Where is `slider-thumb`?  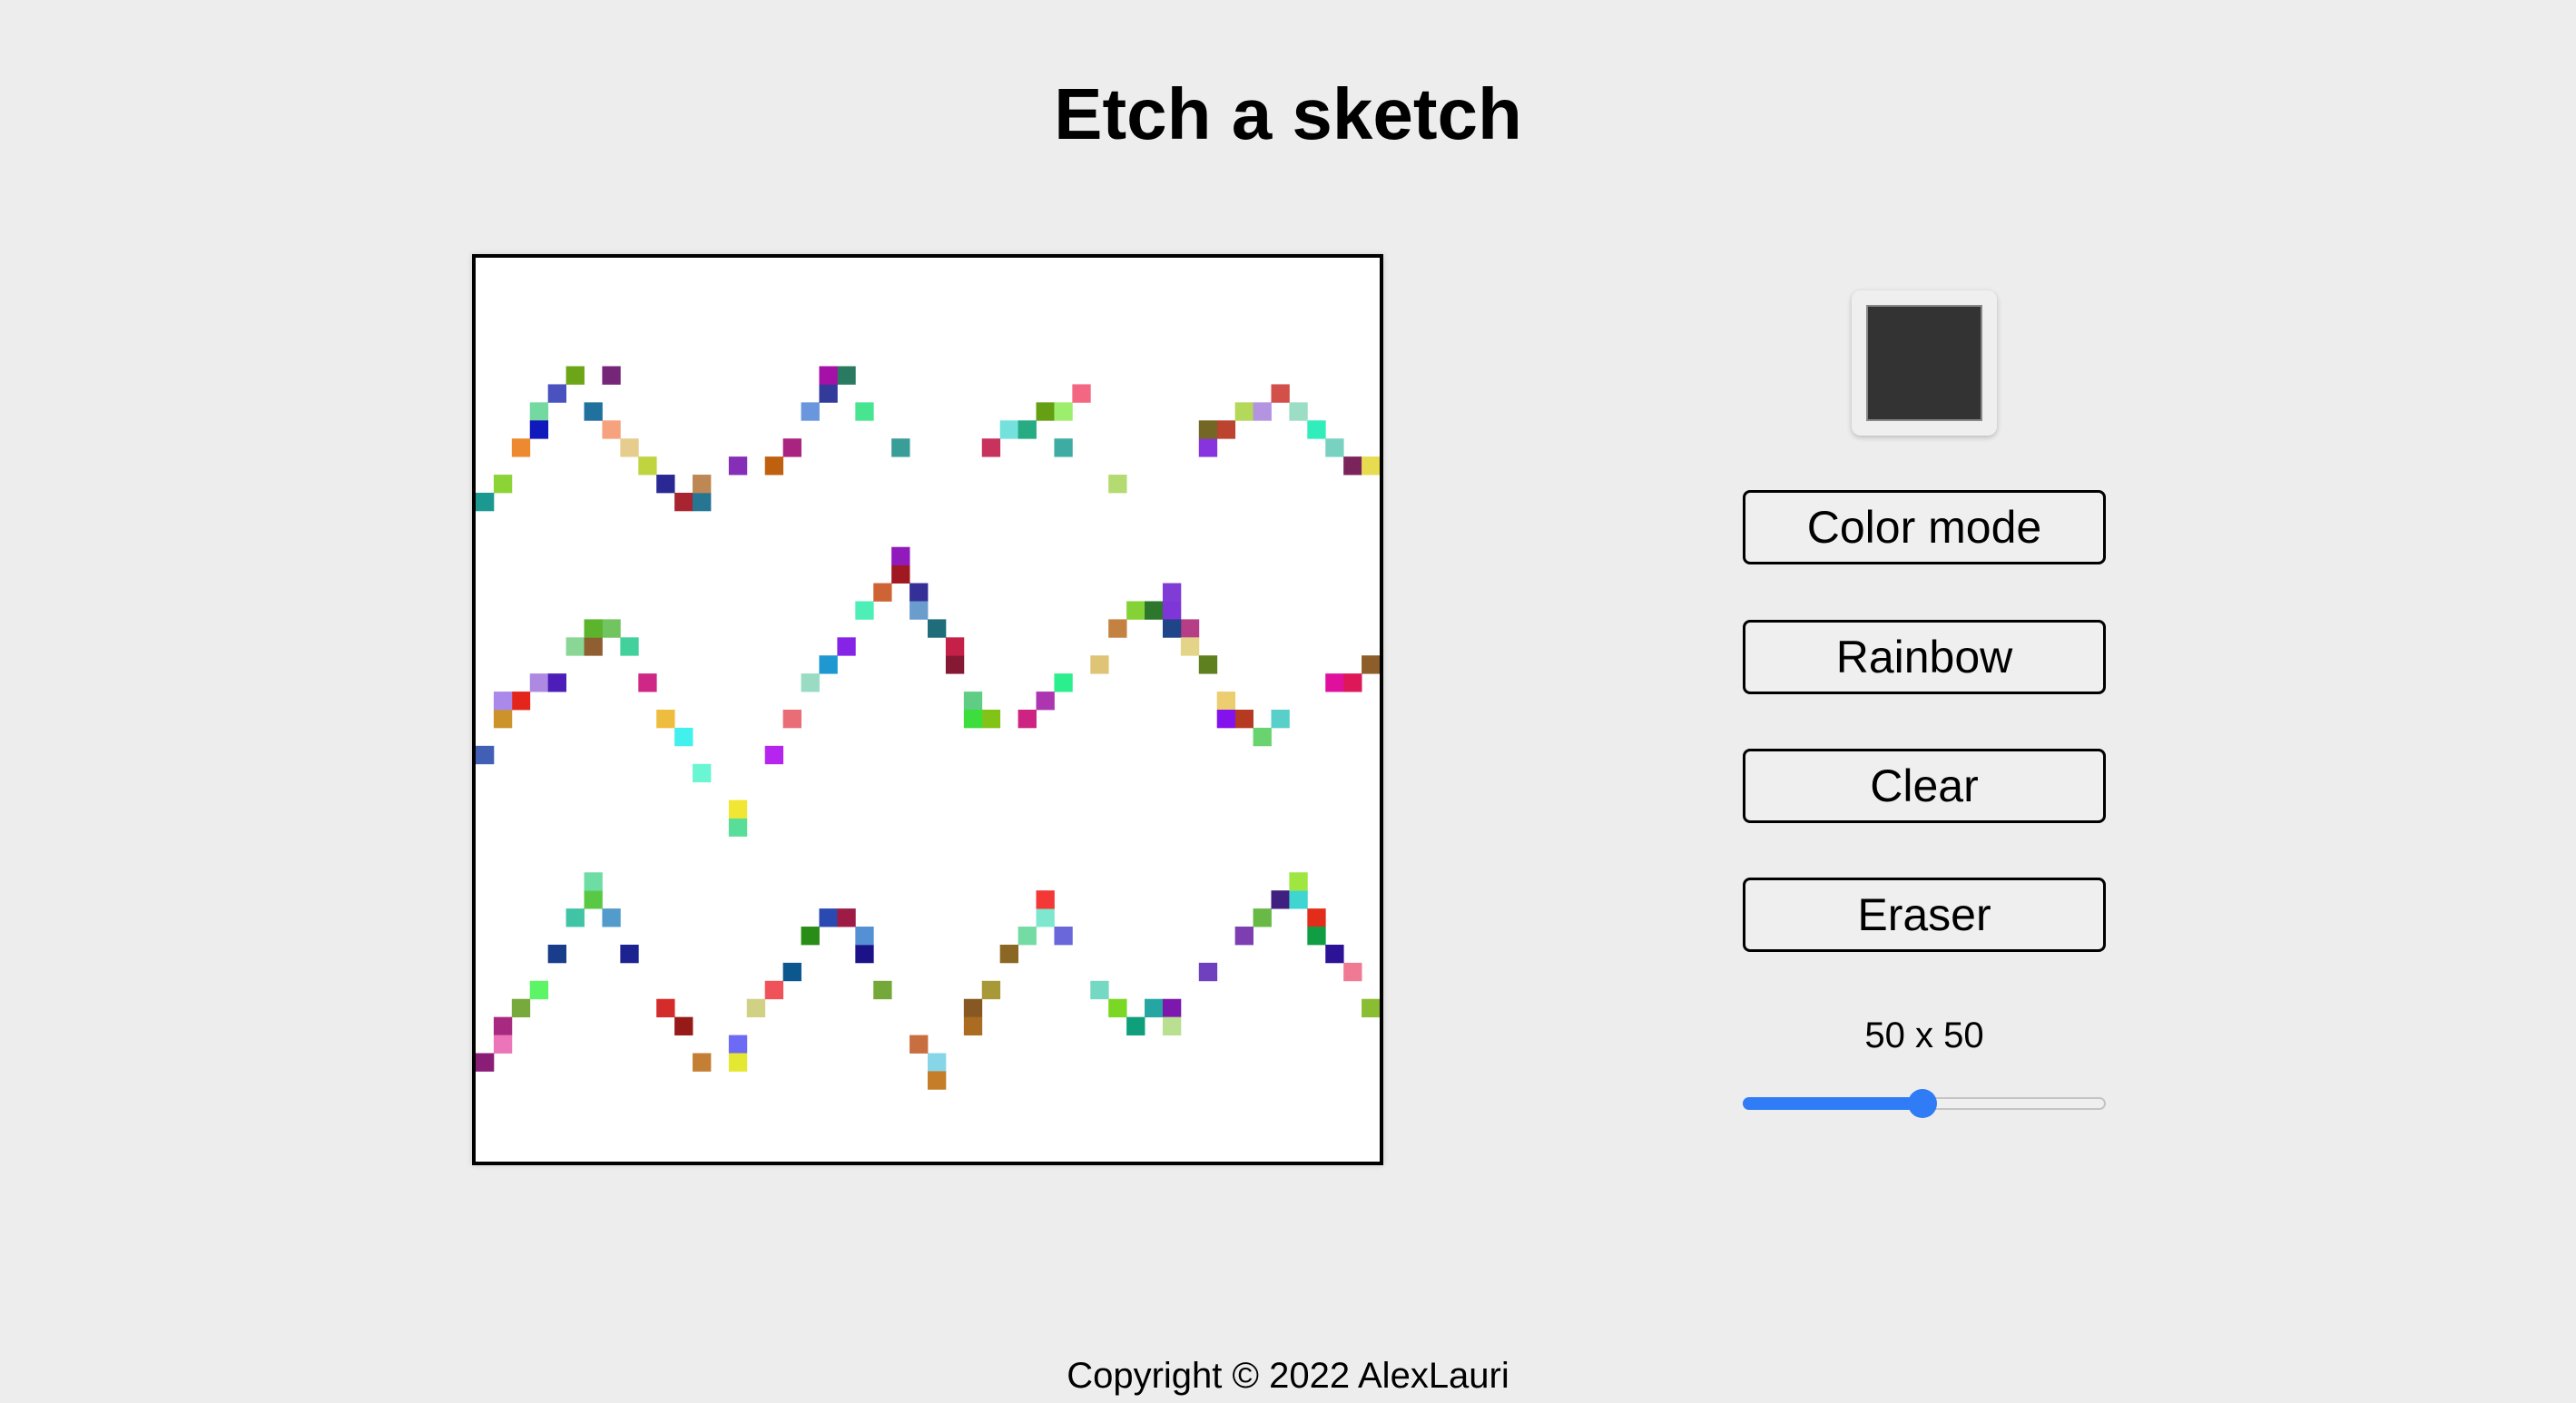
slider-thumb is located at coordinates (1922, 1103).